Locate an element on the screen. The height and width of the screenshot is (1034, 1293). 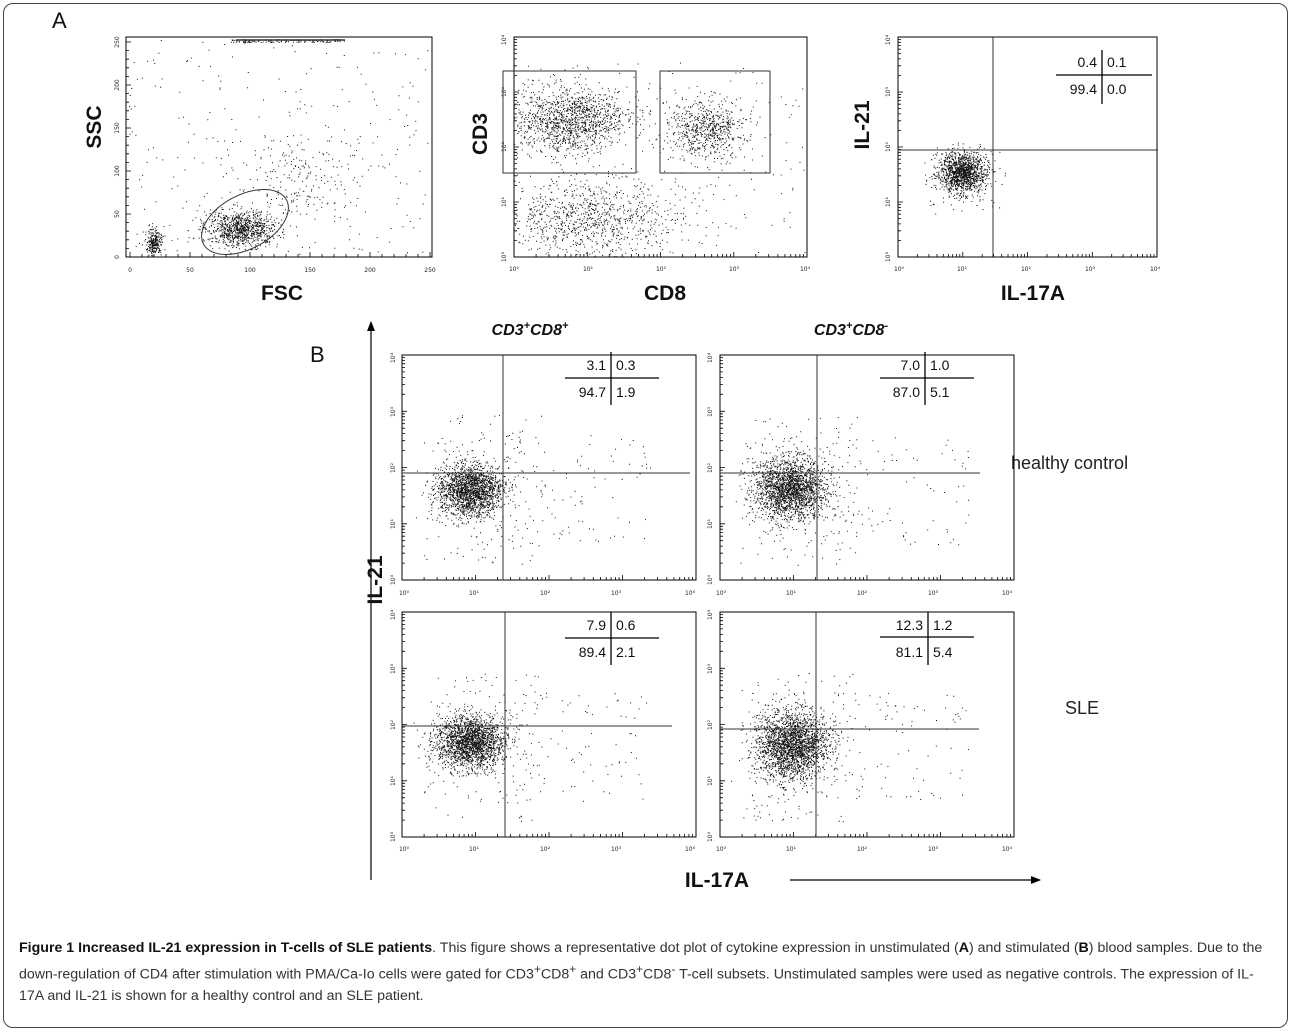
cd3-tick-label: 10⁰ is located at coordinates (504, 256).